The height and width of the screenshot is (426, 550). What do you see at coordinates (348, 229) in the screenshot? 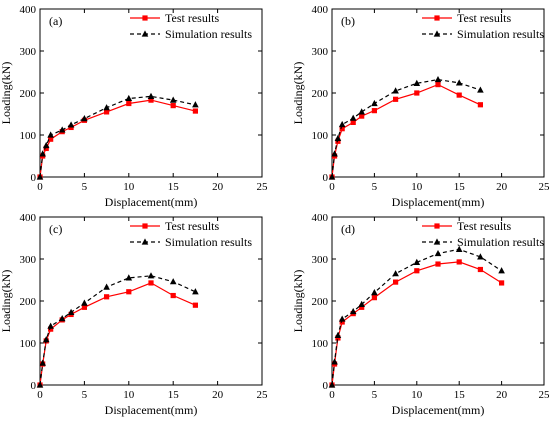
I see `panel-label: (d)` at bounding box center [348, 229].